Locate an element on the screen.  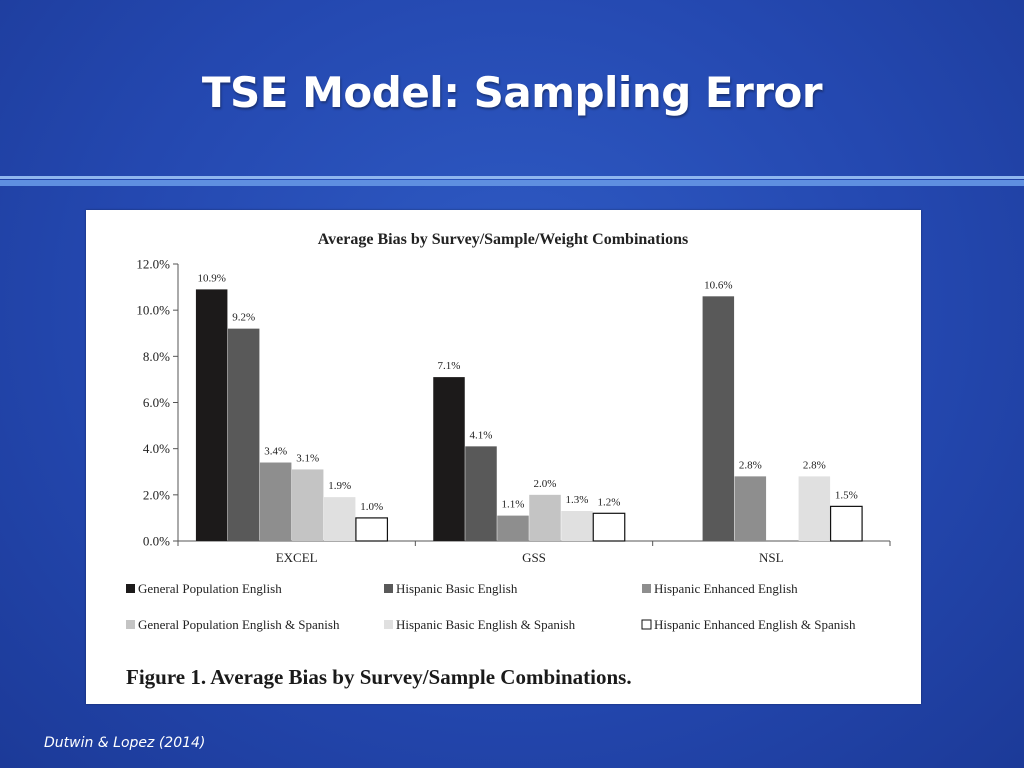
y-tick-label: 0.0% is located at coordinates (156, 541).